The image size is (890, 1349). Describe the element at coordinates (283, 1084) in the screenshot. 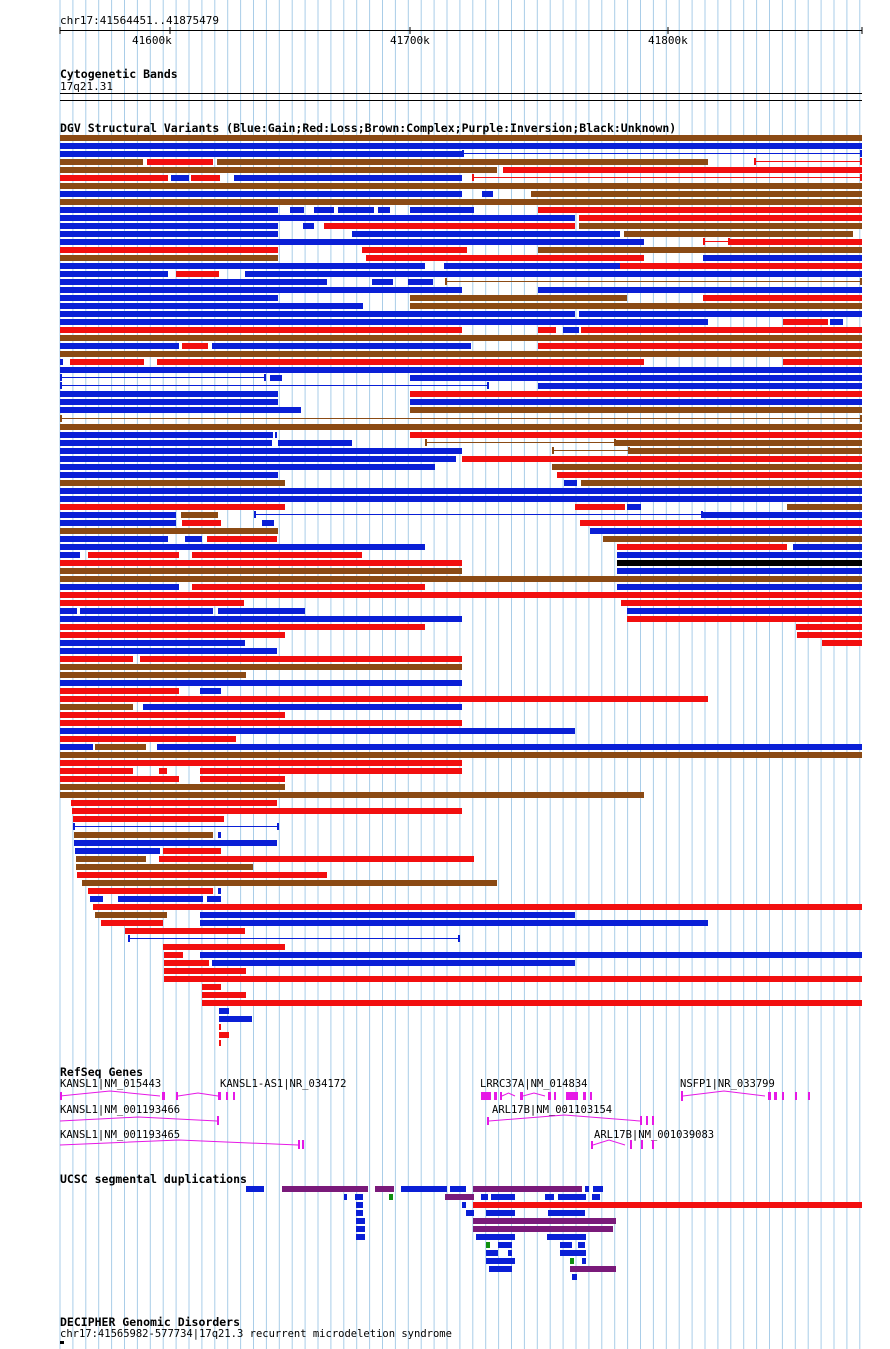

I see `gene-label: KANSL1-AS1|NR_034172` at that location.